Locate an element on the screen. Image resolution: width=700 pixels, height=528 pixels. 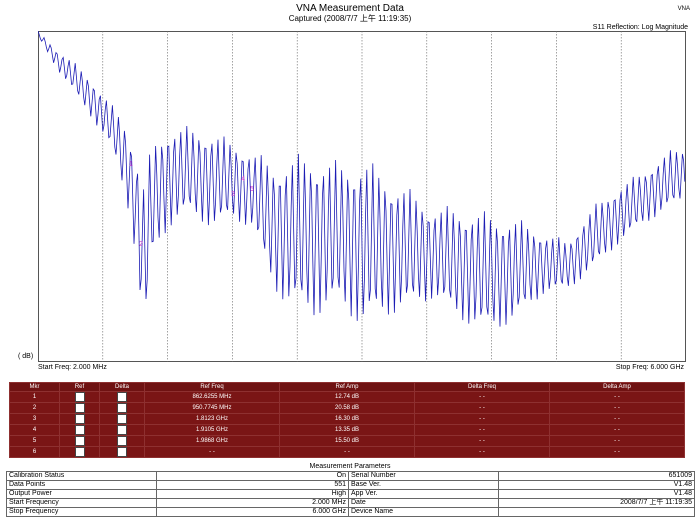
marker-row: 3 1.8123 GHz 16.30 dB - -- - is located at coordinates (347, 419).